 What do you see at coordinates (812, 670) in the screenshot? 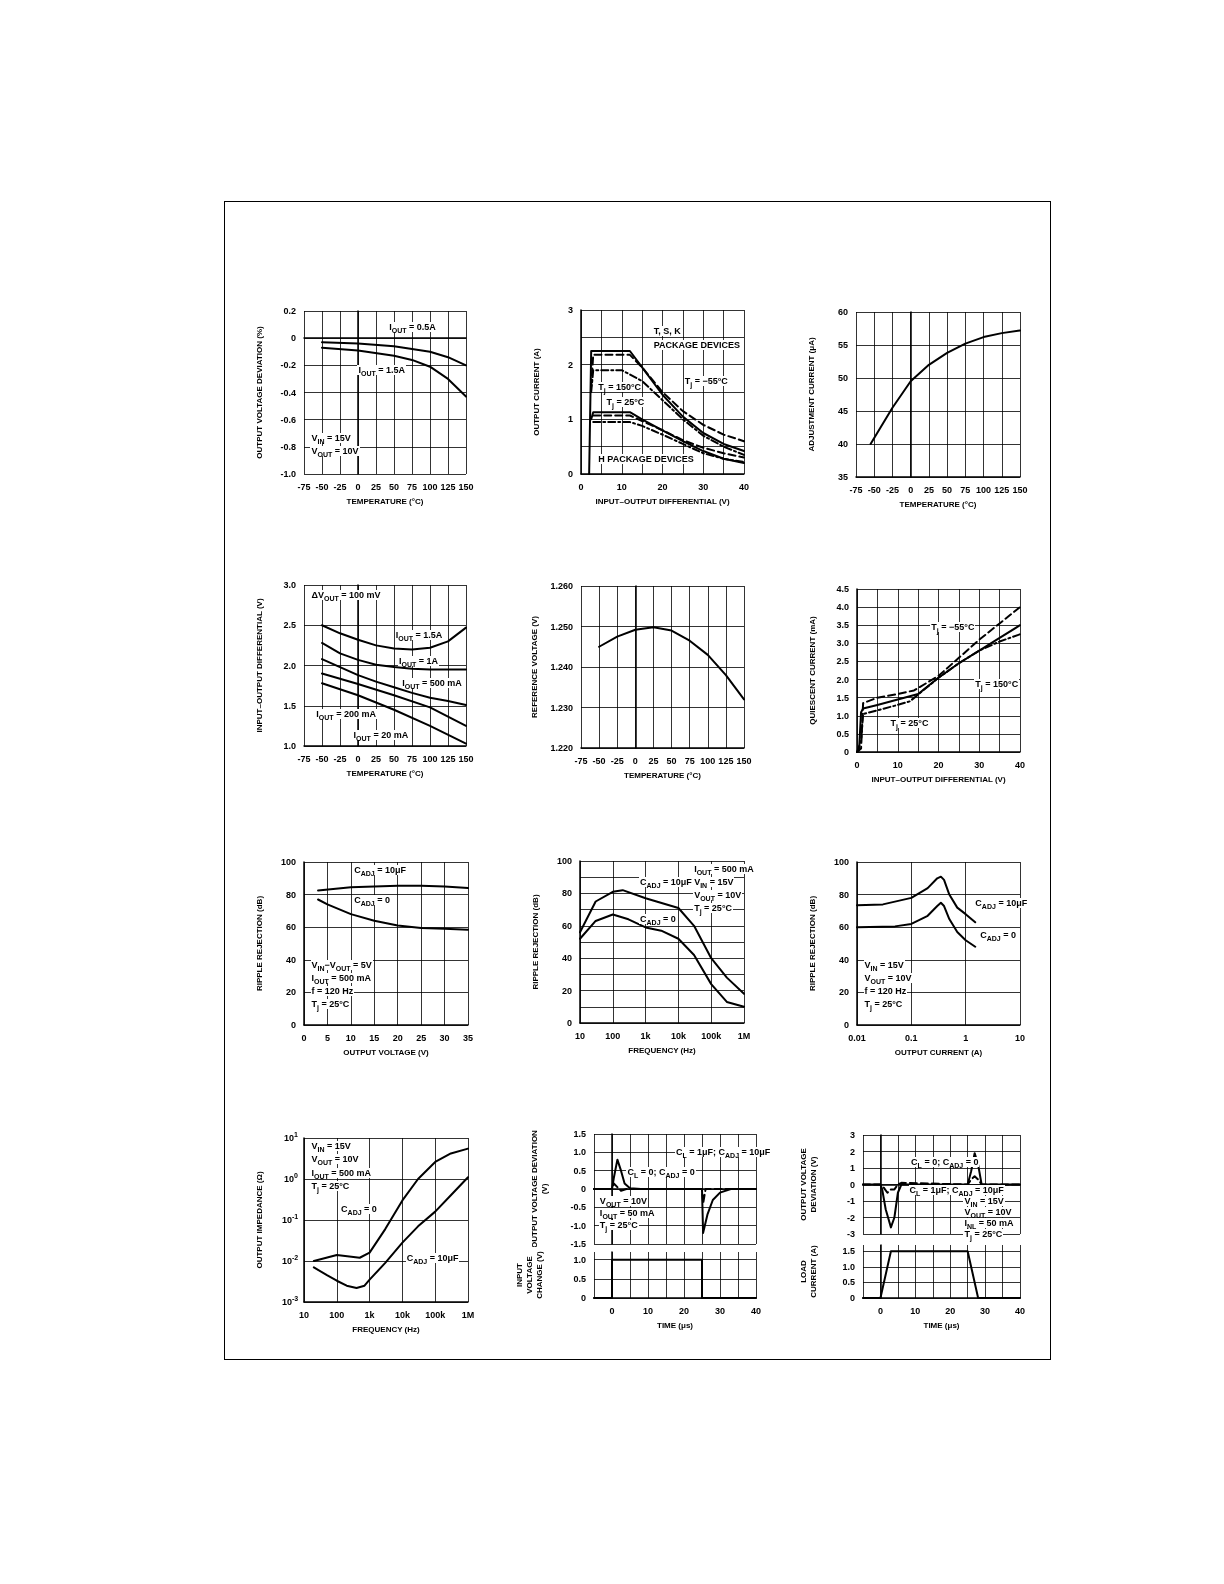
I see `y-axis-title: QUIESCENT CURRENT (mA)` at bounding box center [812, 670].